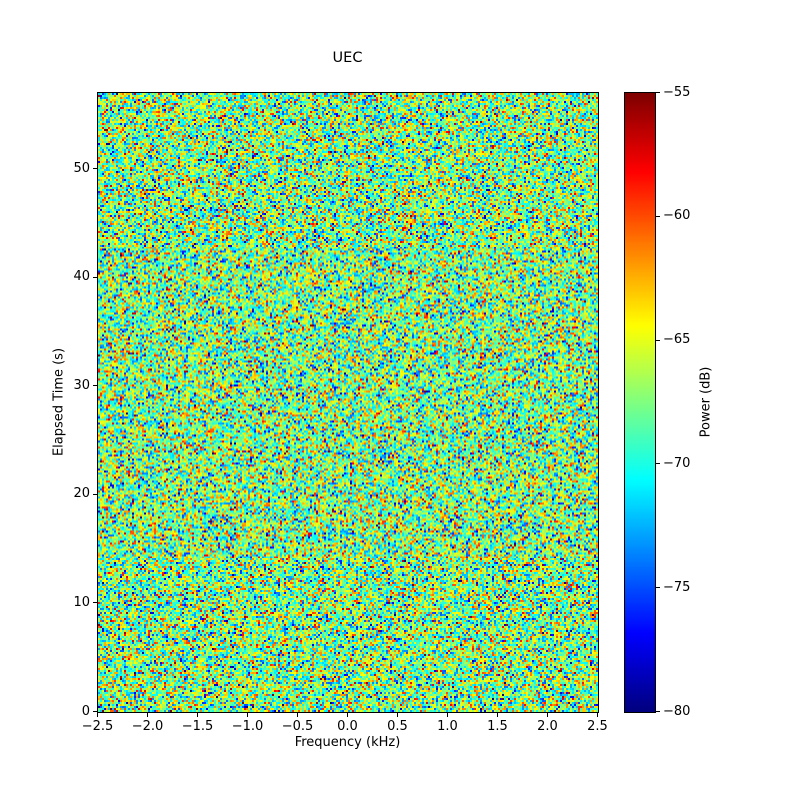 The width and height of the screenshot is (800, 800). Describe the element at coordinates (347, 742) in the screenshot. I see `x-axis-label: Frequency (kHz)` at that location.